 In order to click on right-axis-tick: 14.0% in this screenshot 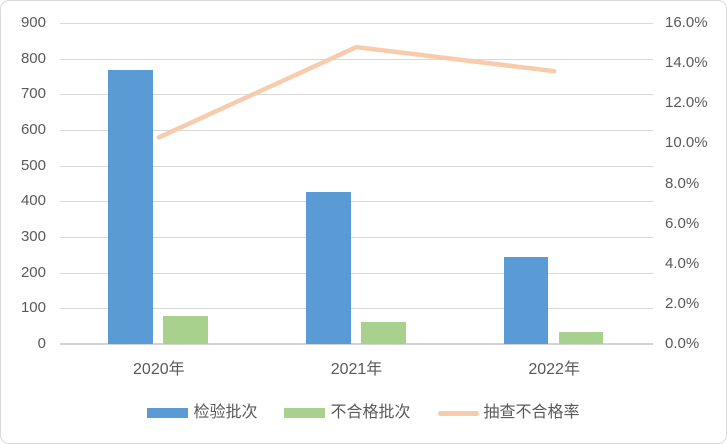, I will do `click(686, 63)`.